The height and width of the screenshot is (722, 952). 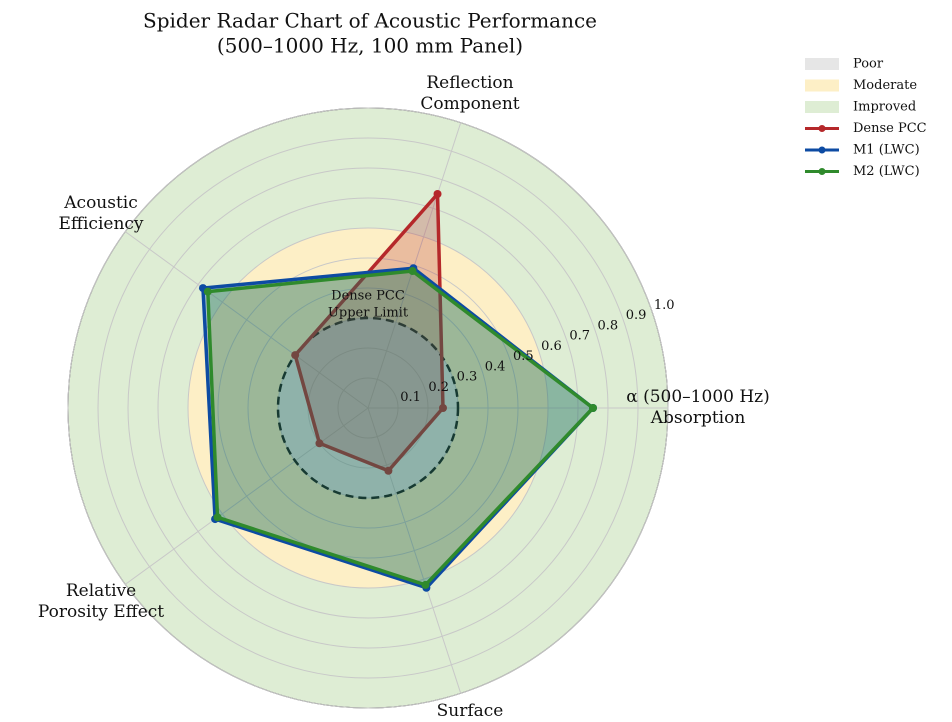 I want to click on r-tick-label: 0.2, so click(x=438, y=387).